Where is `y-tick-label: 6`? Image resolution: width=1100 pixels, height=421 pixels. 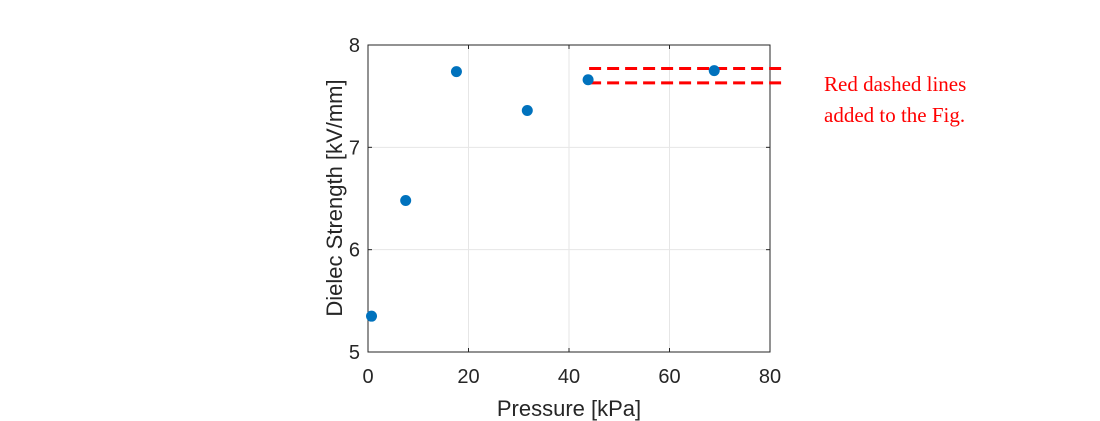 y-tick-label: 6 is located at coordinates (354, 251).